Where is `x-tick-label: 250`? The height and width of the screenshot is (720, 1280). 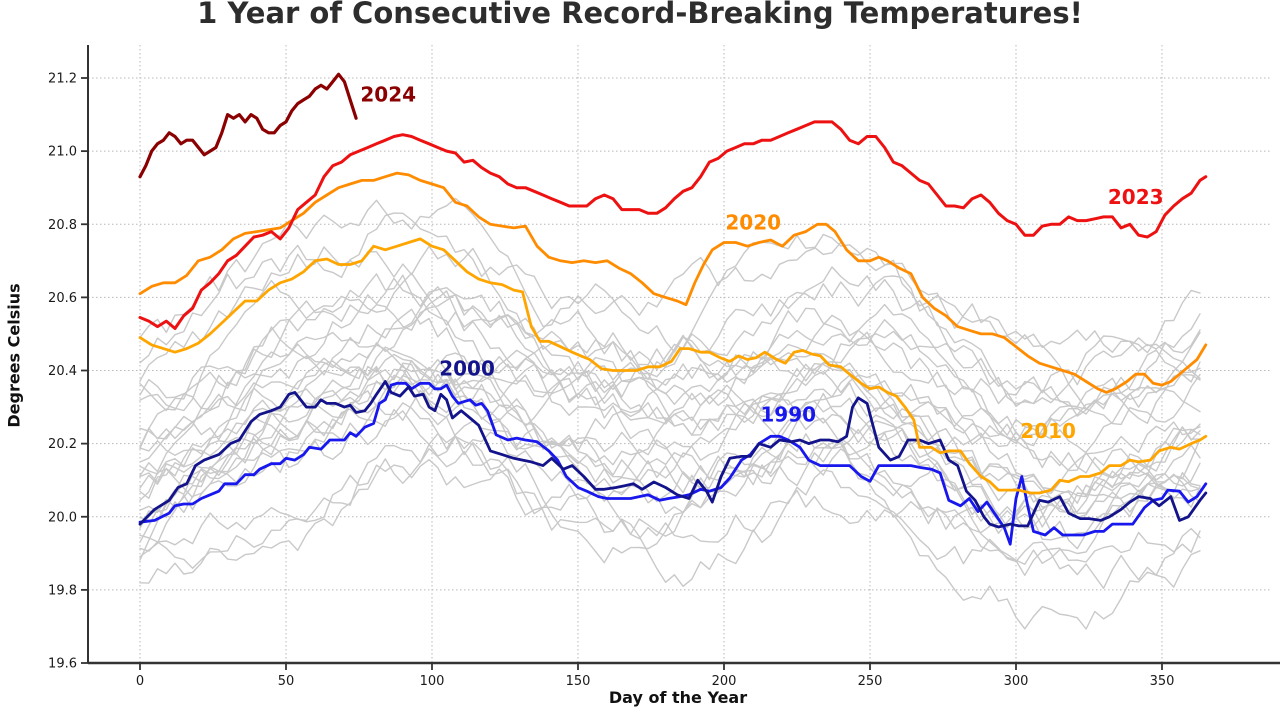
x-tick-label: 250 is located at coordinates (870, 681).